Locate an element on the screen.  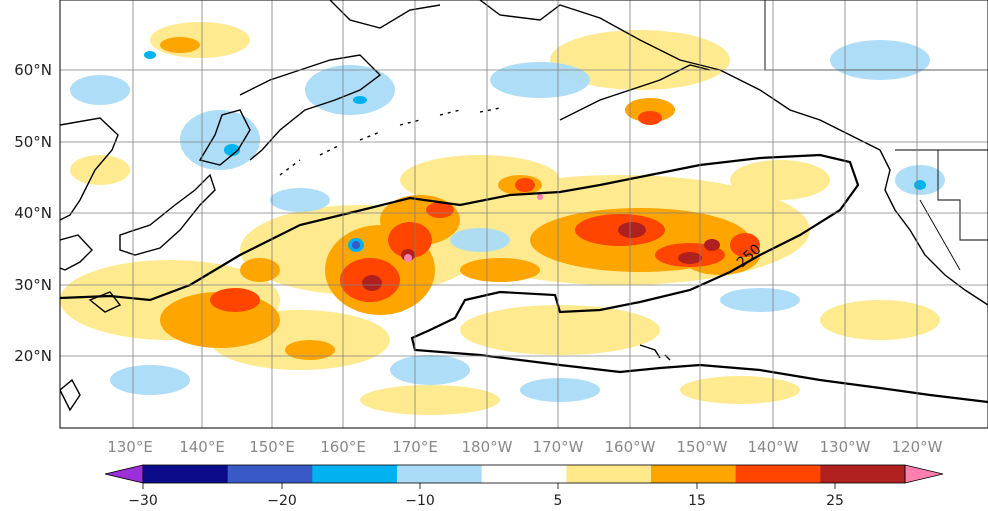
lon-label: 150°W is located at coordinates (702, 447).